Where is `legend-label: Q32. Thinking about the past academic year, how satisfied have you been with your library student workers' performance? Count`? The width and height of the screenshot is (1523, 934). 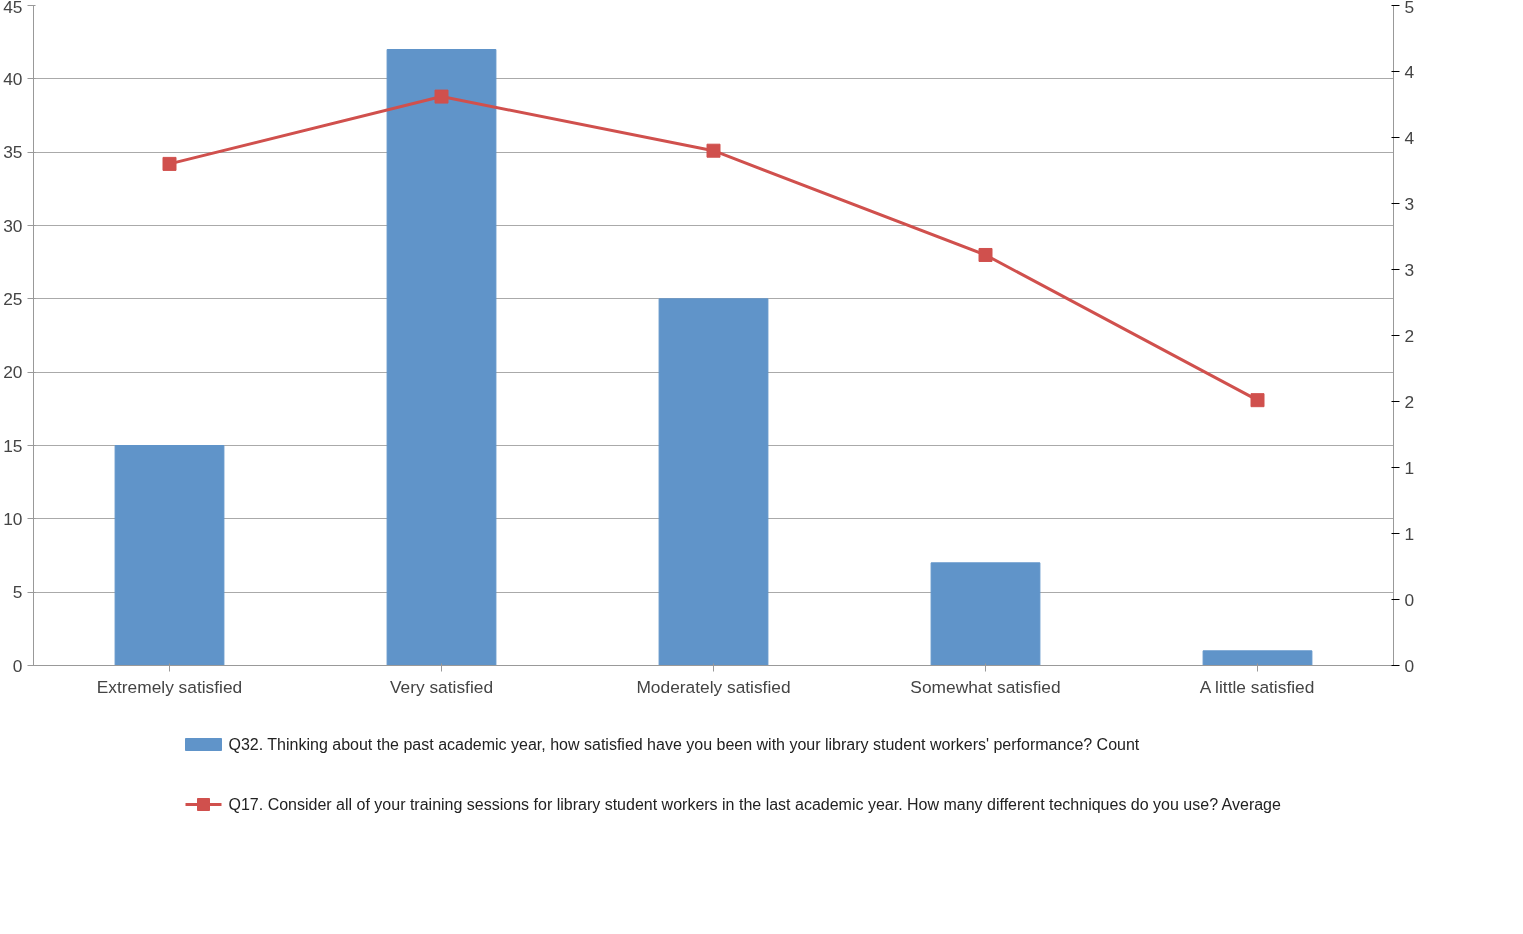
legend-label: Q32. Thinking about the past academic year, how satisfied have you been with your library student workers' performance? Count is located at coordinates (684, 744).